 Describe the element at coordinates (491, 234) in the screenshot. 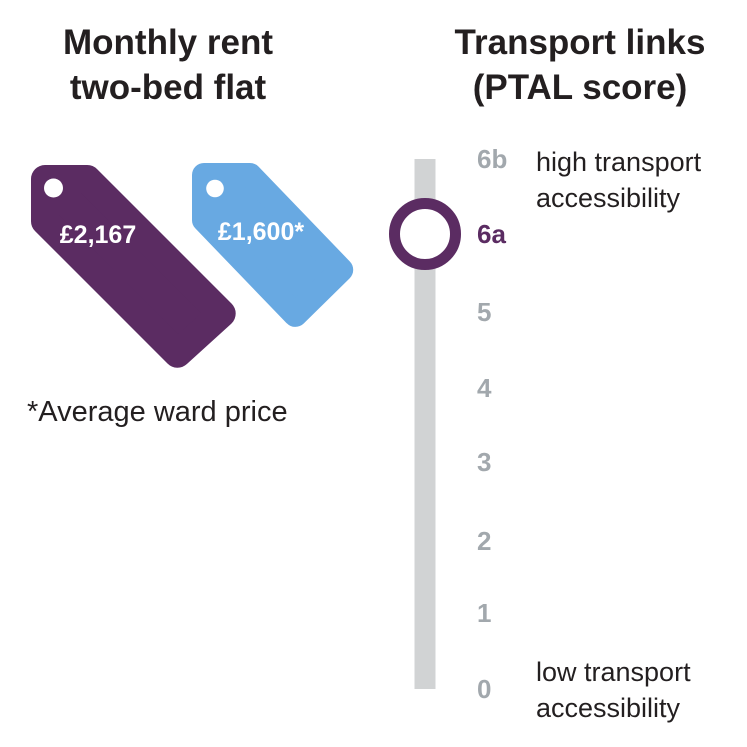

I see `ptal-tick-6a: 6a` at that location.